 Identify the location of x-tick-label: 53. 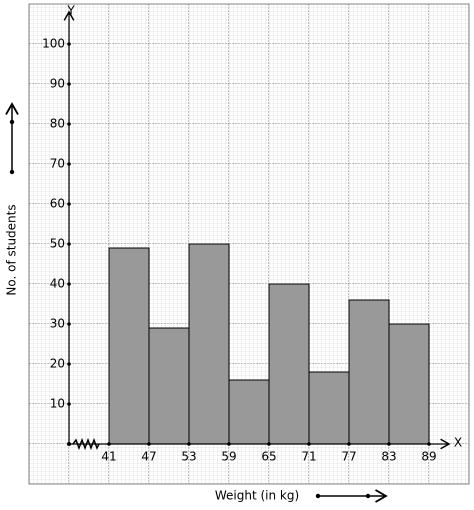
(188, 457).